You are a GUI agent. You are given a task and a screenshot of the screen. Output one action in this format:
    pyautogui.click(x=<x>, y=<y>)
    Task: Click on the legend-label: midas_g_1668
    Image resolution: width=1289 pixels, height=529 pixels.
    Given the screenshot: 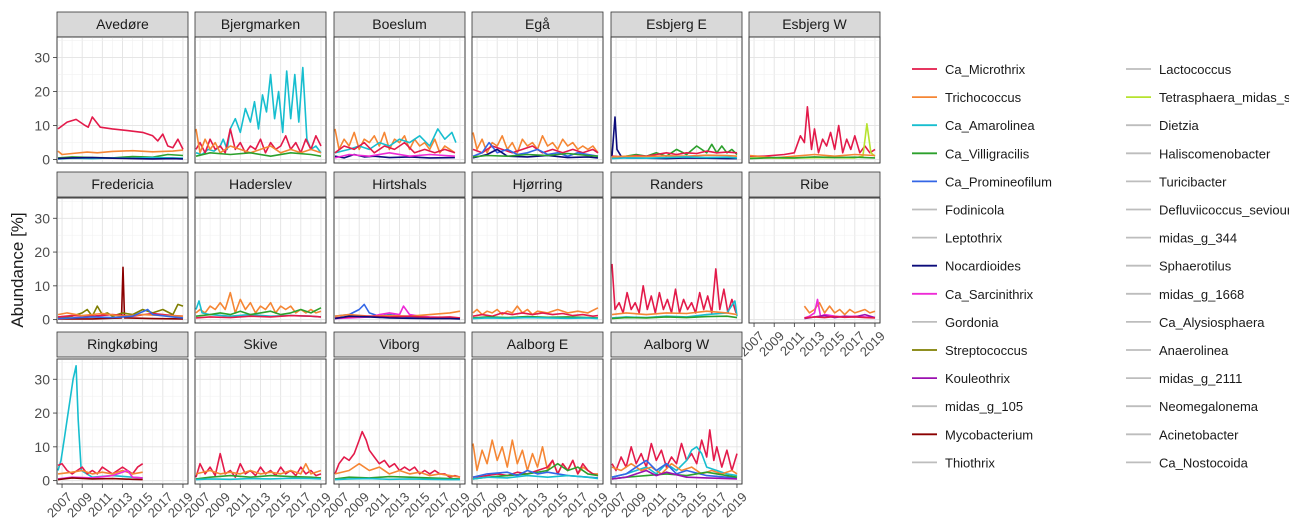 What is the action you would take?
    pyautogui.click(x=1201, y=294)
    